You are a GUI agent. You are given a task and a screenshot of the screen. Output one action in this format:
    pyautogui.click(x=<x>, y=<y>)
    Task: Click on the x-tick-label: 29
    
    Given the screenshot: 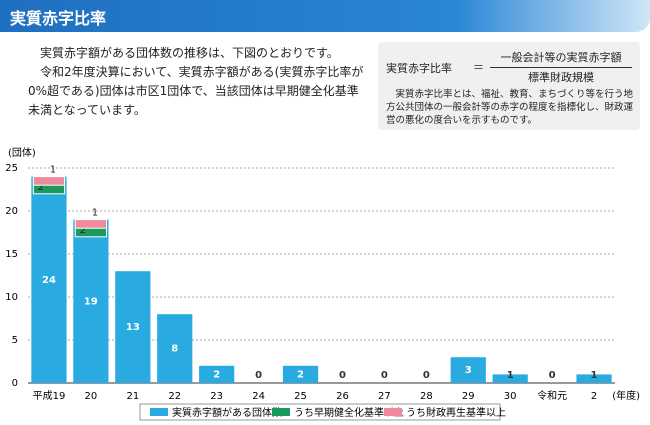 What is the action you would take?
    pyautogui.click(x=468, y=396)
    